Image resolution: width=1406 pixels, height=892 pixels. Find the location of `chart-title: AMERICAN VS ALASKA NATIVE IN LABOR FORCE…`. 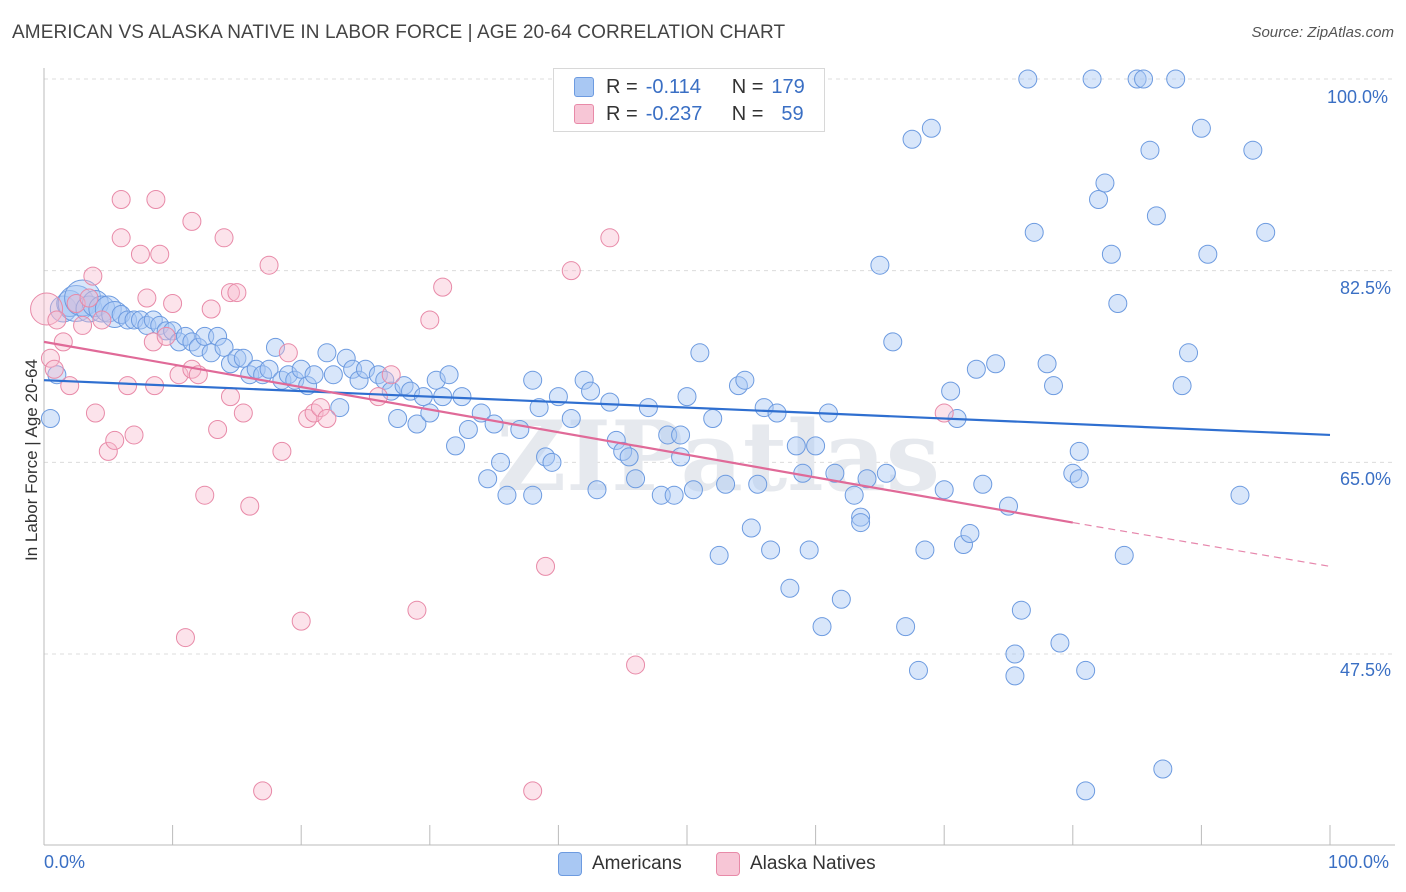

chart-title: AMERICAN VS ALASKA NATIVE IN LABOR FORCE… is located at coordinates (399, 32).